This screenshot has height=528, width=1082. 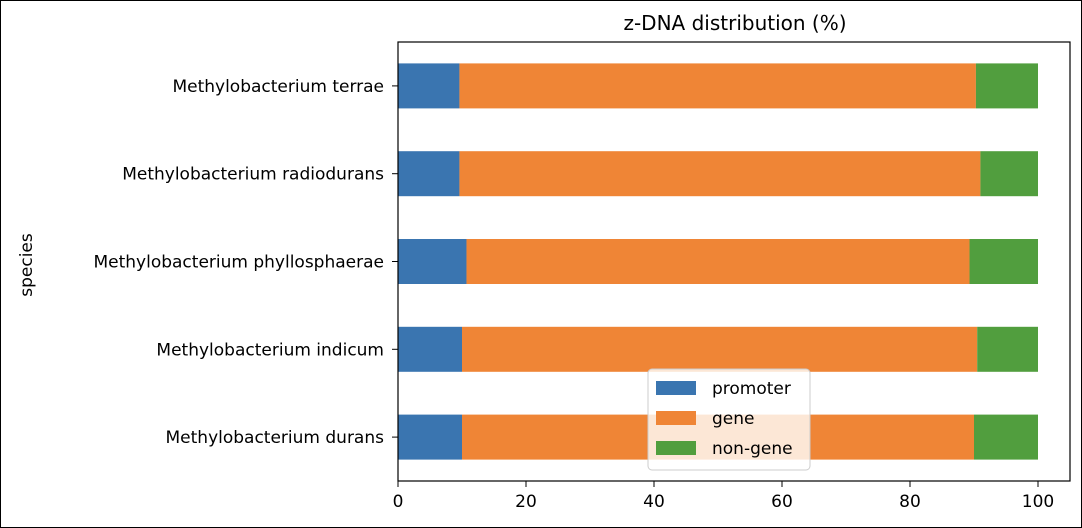 I want to click on x-tick-label: 80, so click(x=910, y=502).